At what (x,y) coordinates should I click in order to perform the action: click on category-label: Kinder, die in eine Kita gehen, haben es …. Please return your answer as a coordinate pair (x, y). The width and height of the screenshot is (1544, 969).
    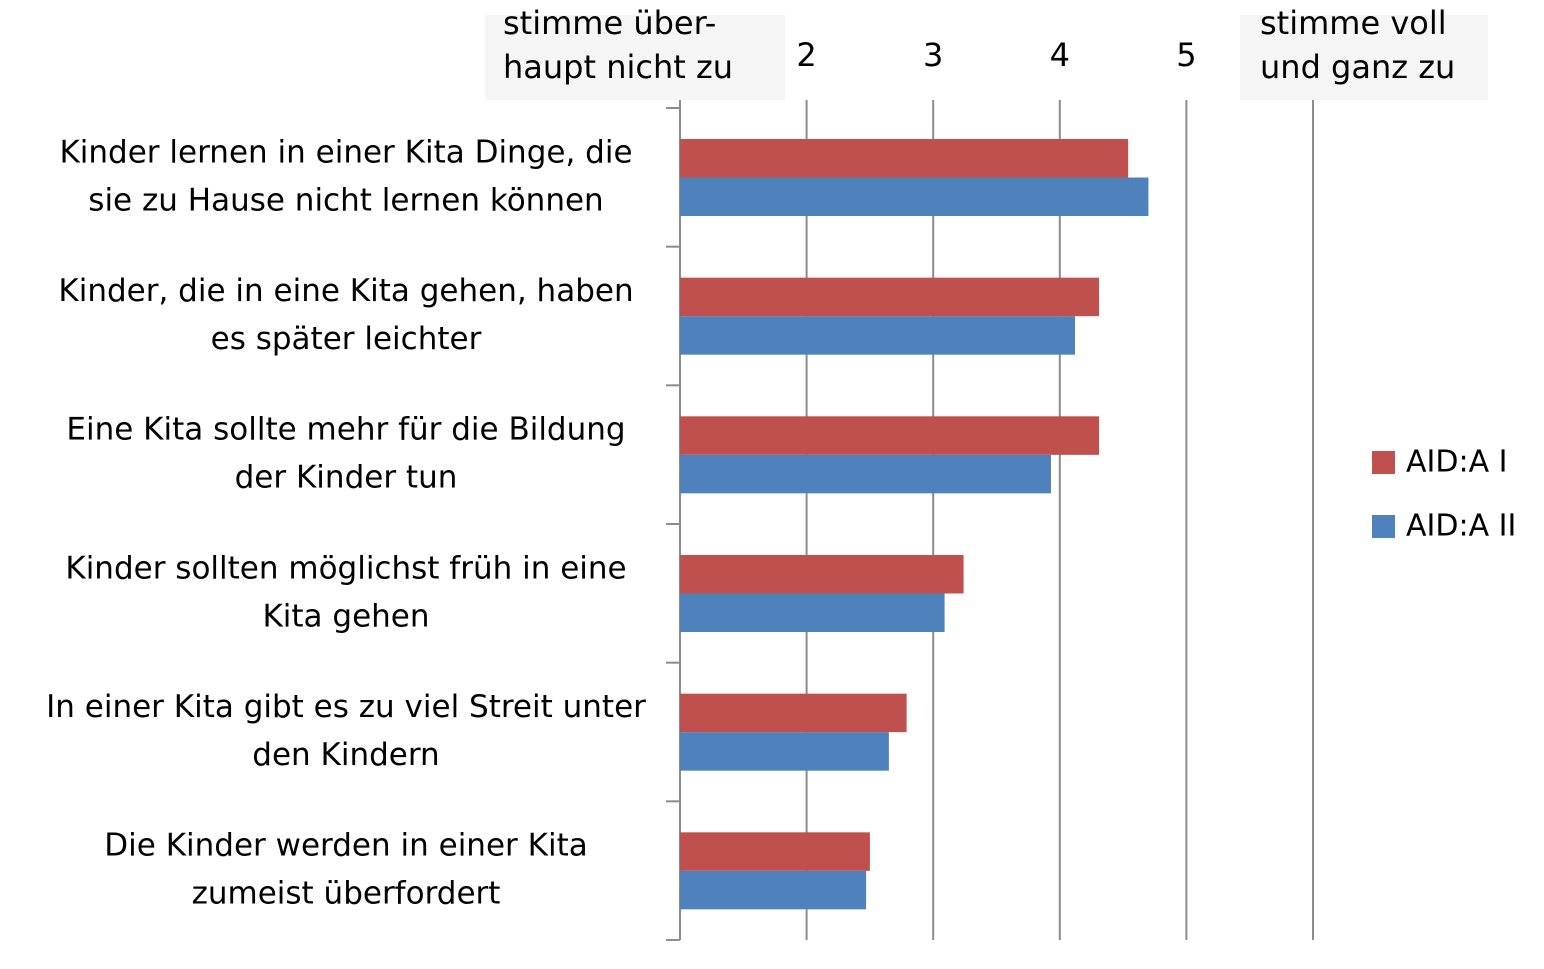
    Looking at the image, I should click on (345, 315).